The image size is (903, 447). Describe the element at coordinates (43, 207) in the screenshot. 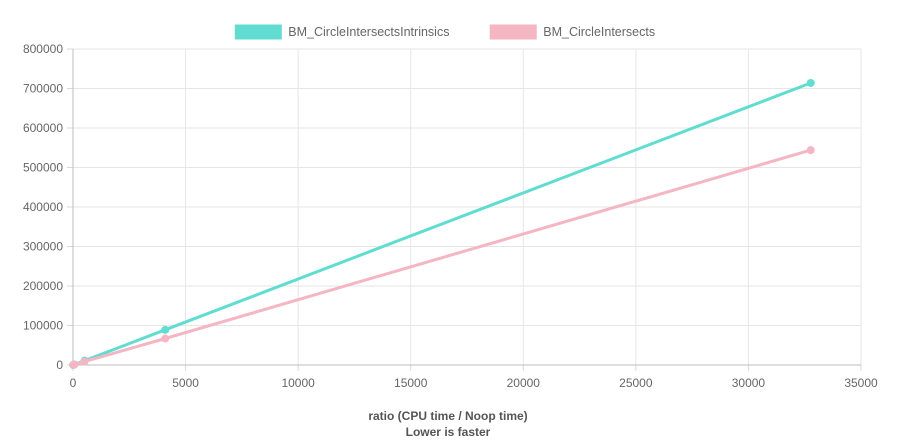

I see `y-tick-label: 400000` at that location.